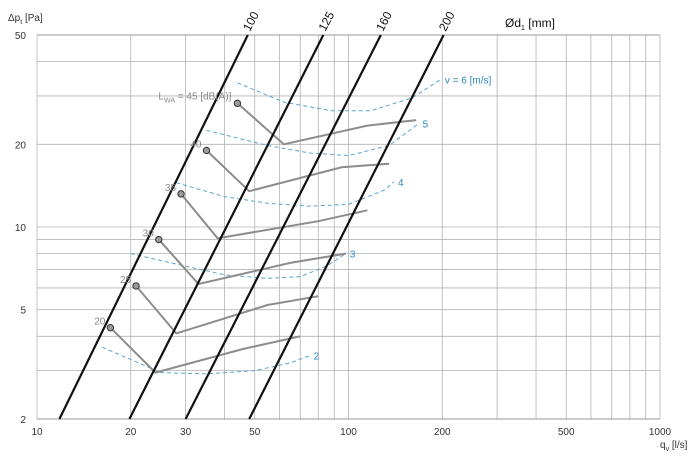 This screenshot has height=466, width=700. What do you see at coordinates (25, 19) in the screenshot?
I see `y-axis-title: Δpt [Pa]` at bounding box center [25, 19].